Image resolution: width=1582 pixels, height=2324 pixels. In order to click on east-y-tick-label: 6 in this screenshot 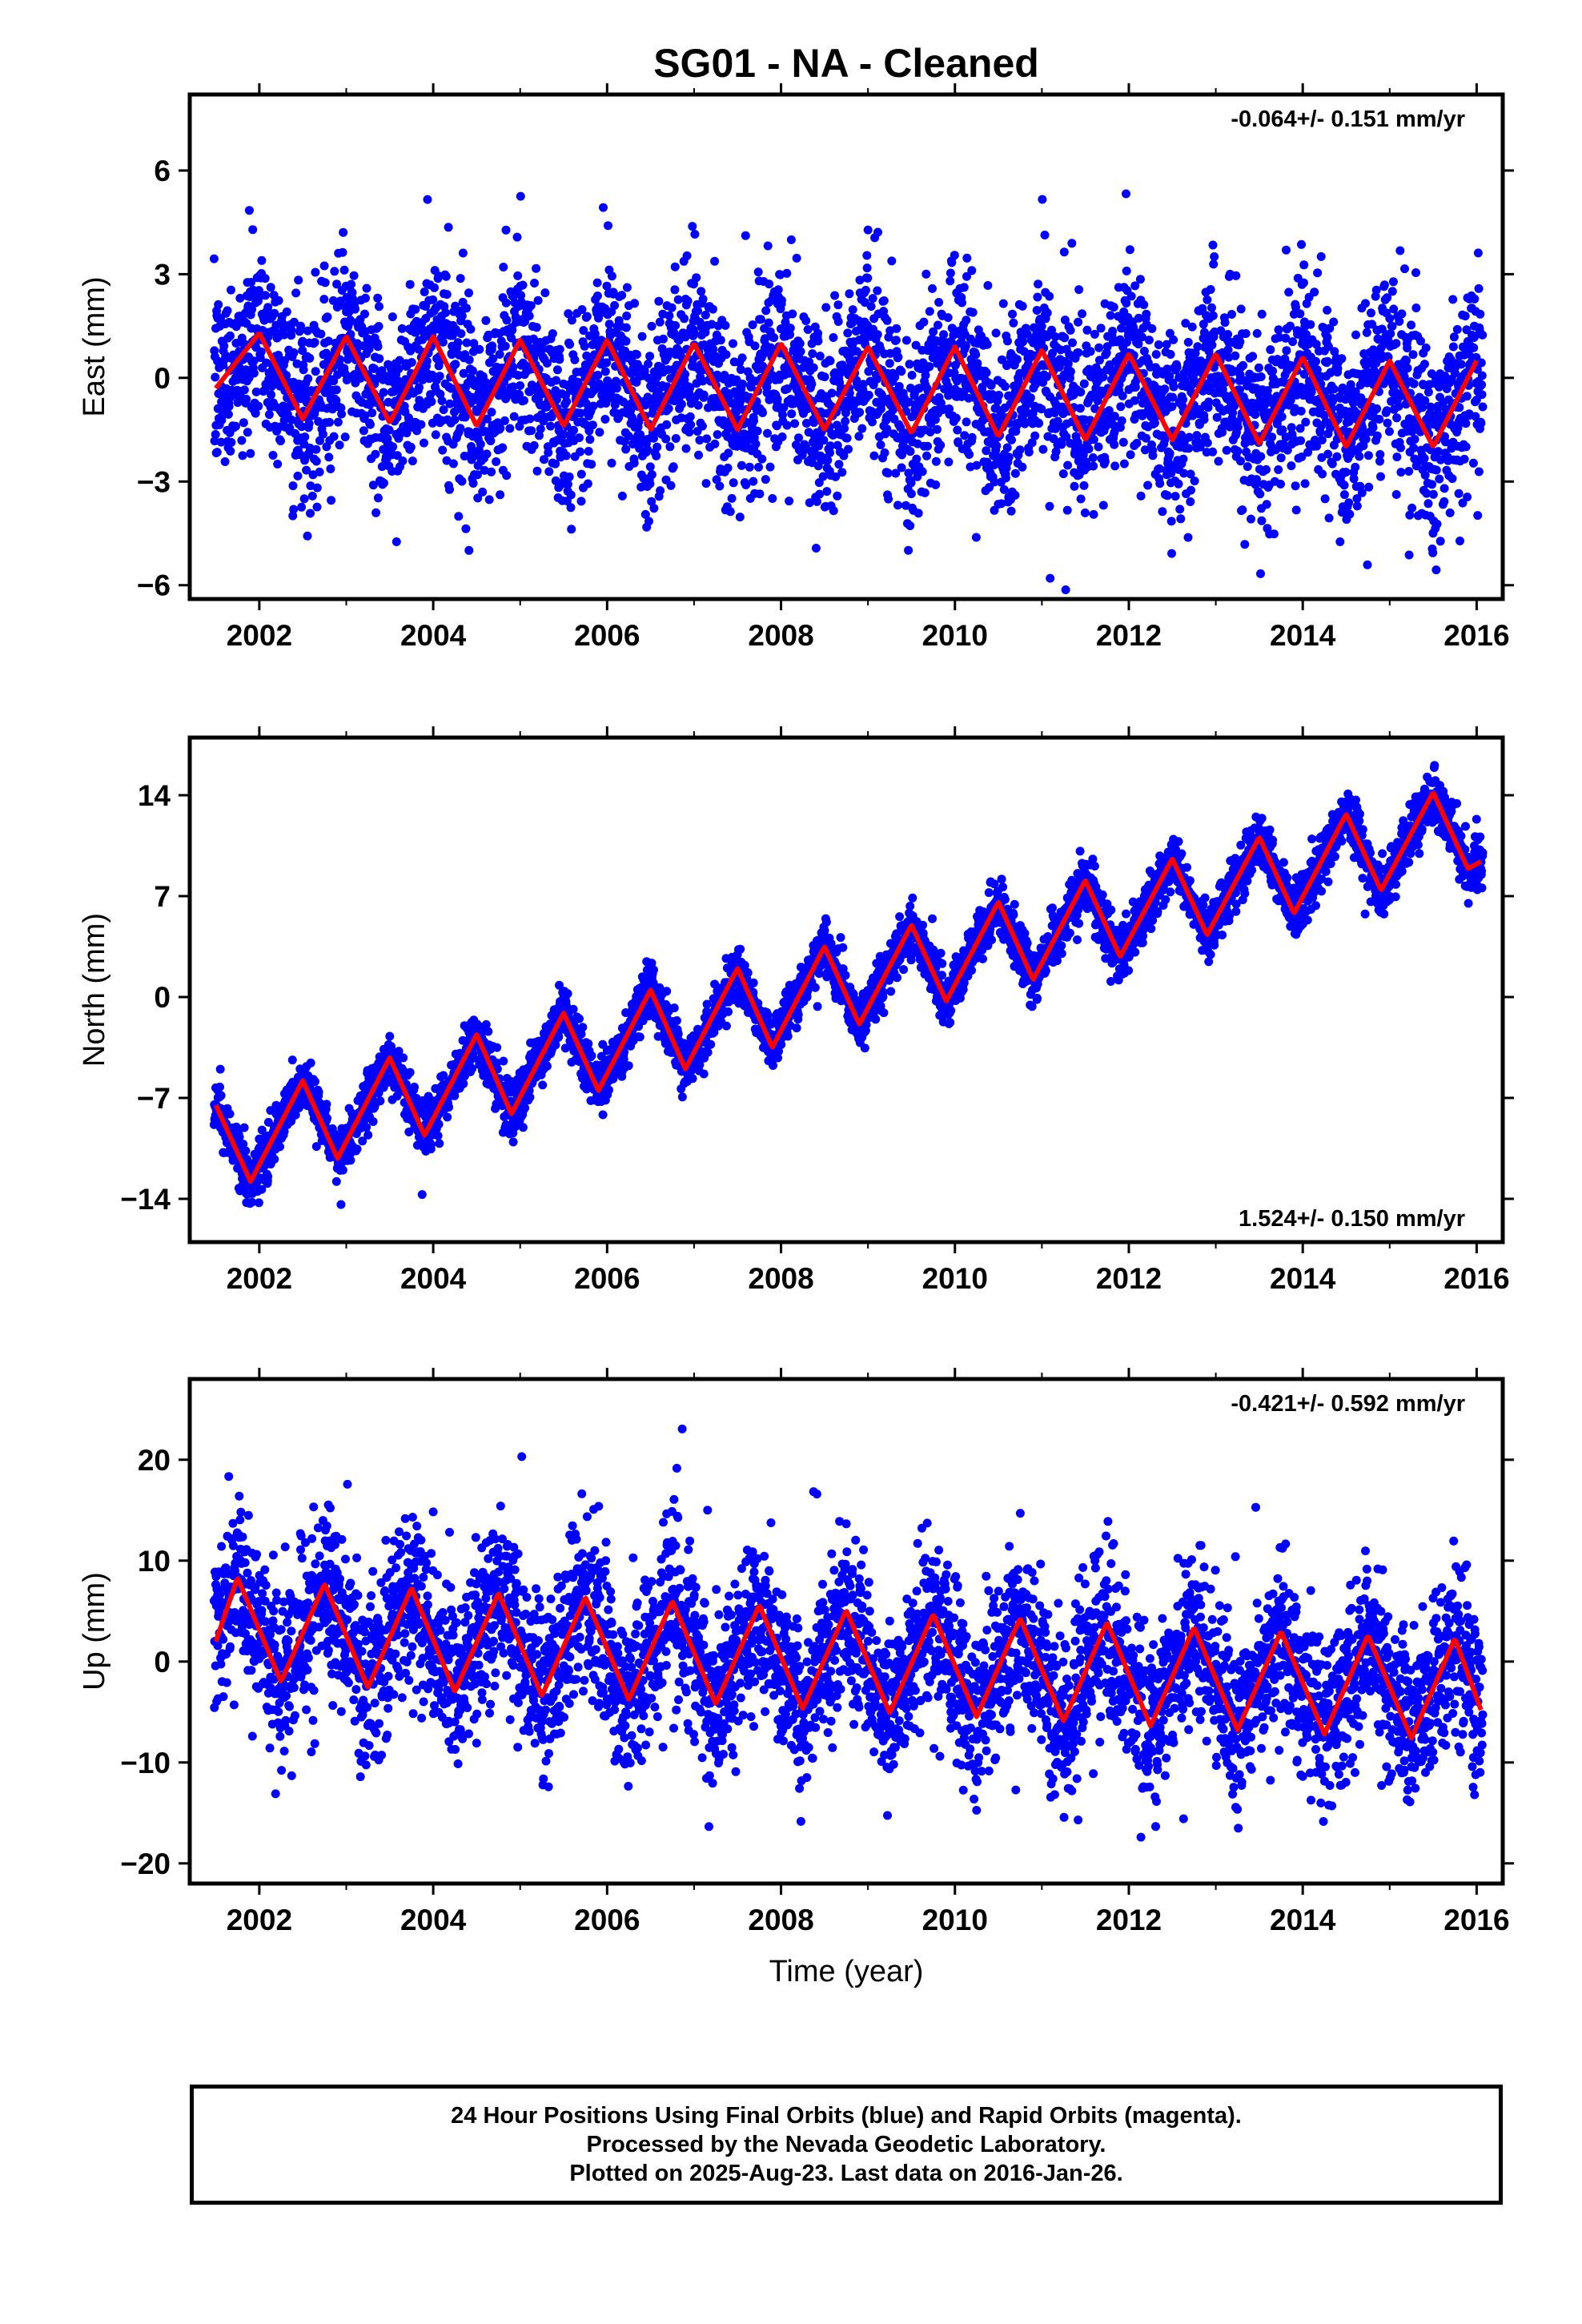, I will do `click(162, 171)`.